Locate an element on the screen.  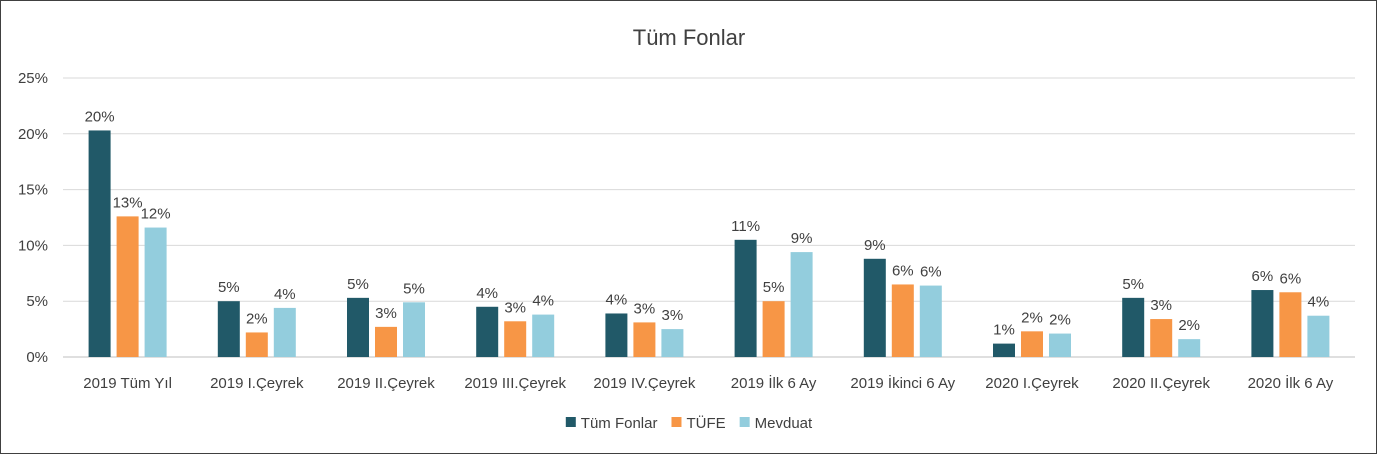
x-tick-label: 2019 İlk 6 Ay is located at coordinates (774, 383).